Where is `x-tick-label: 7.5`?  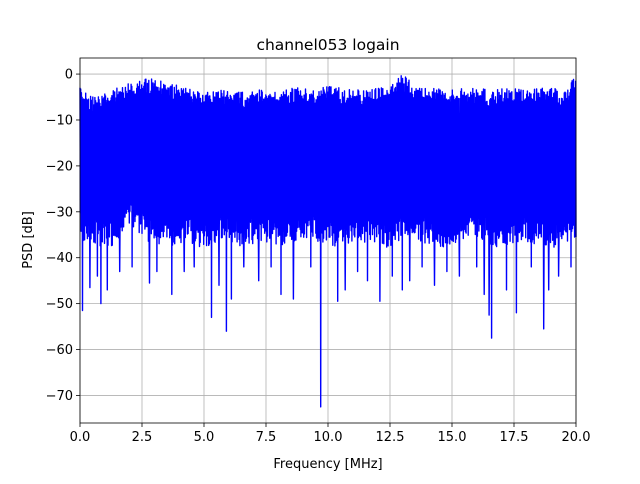 x-tick-label: 7.5 is located at coordinates (266, 437).